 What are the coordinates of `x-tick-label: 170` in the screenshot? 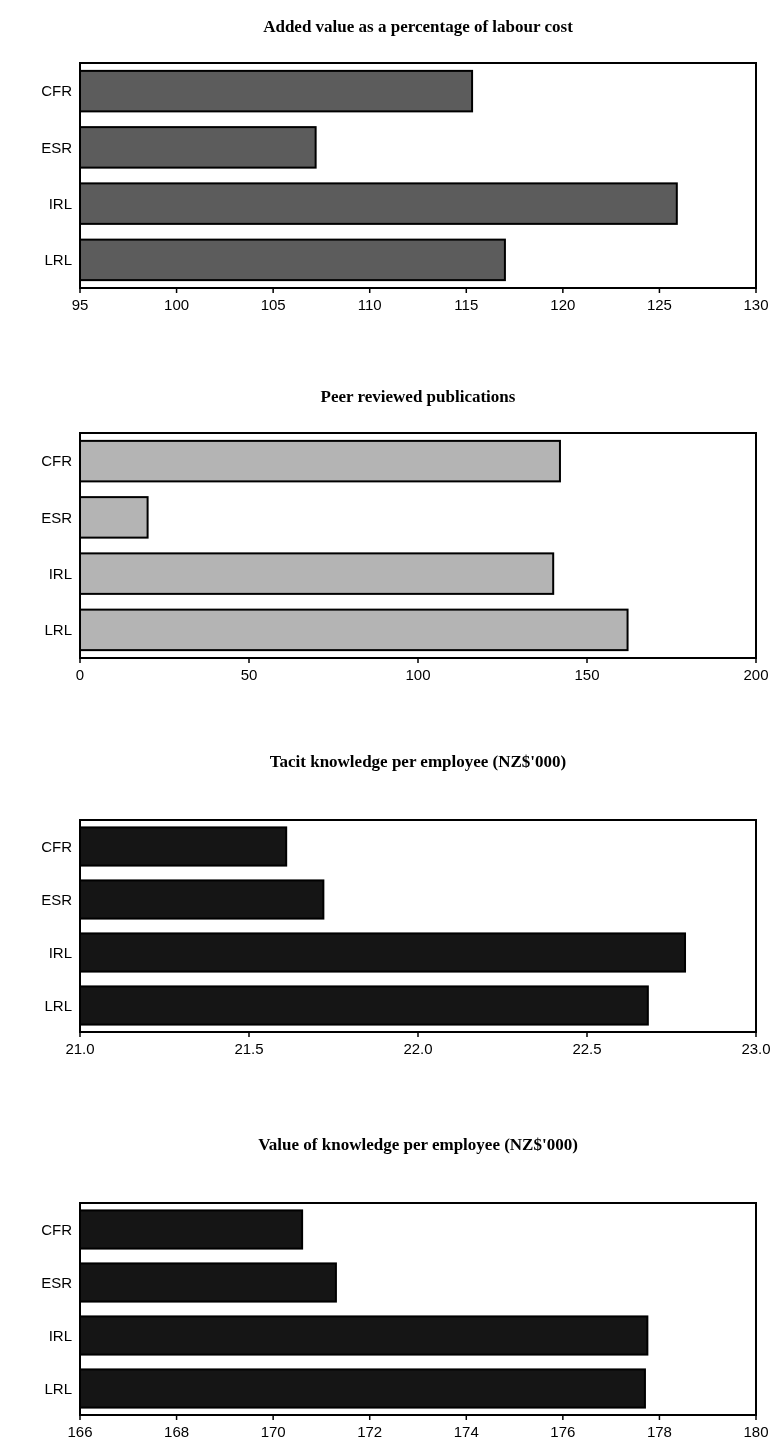 It's located at (273, 1431).